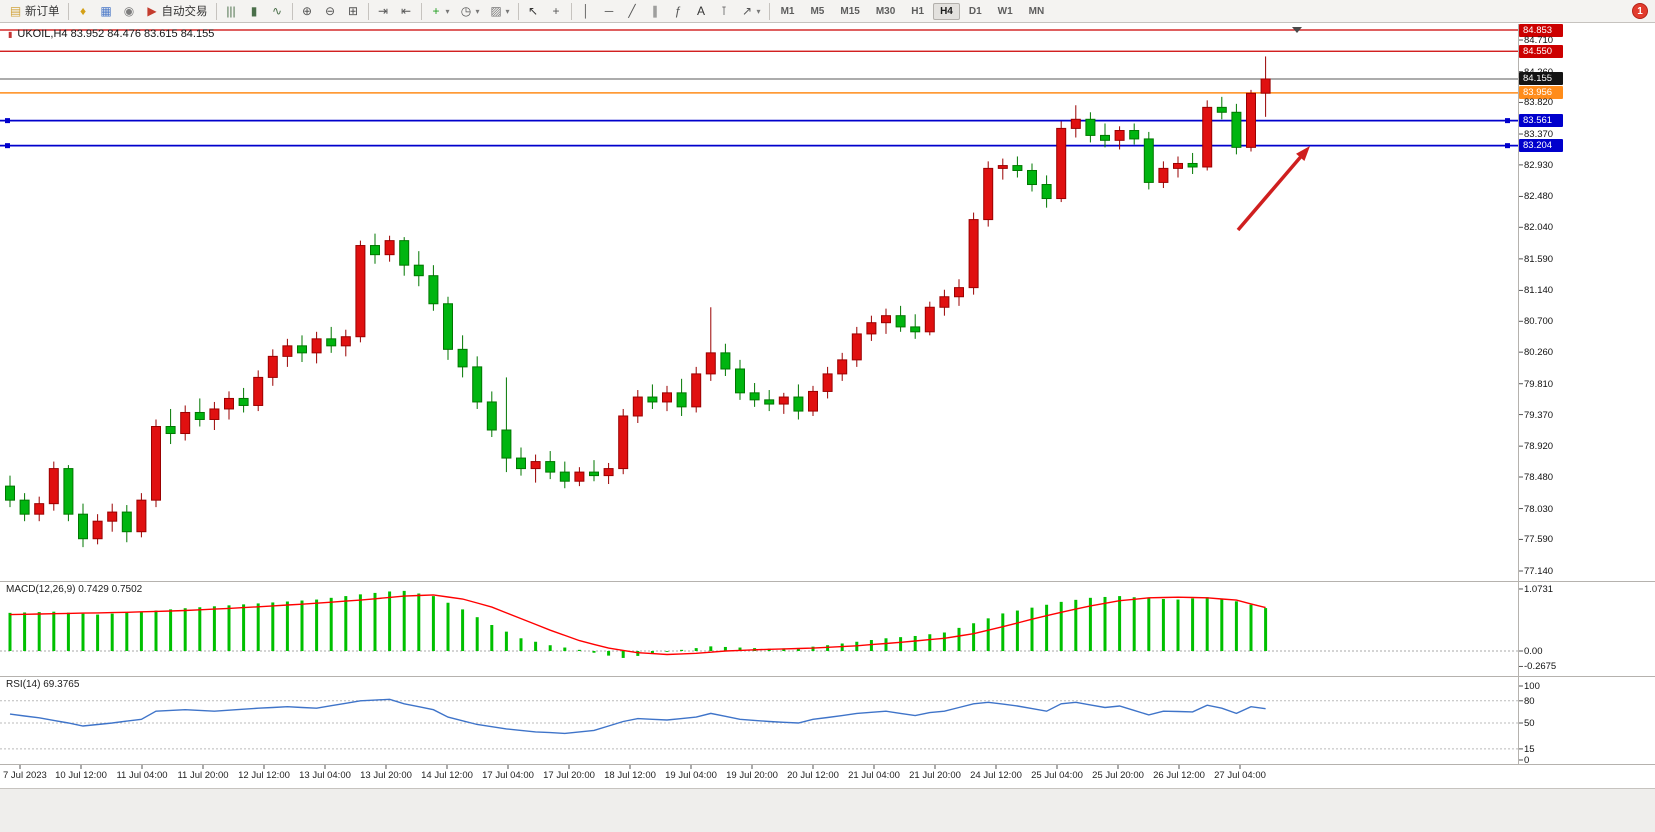  What do you see at coordinates (918, 11) in the screenshot?
I see `timeframe-H1: H1` at bounding box center [918, 11].